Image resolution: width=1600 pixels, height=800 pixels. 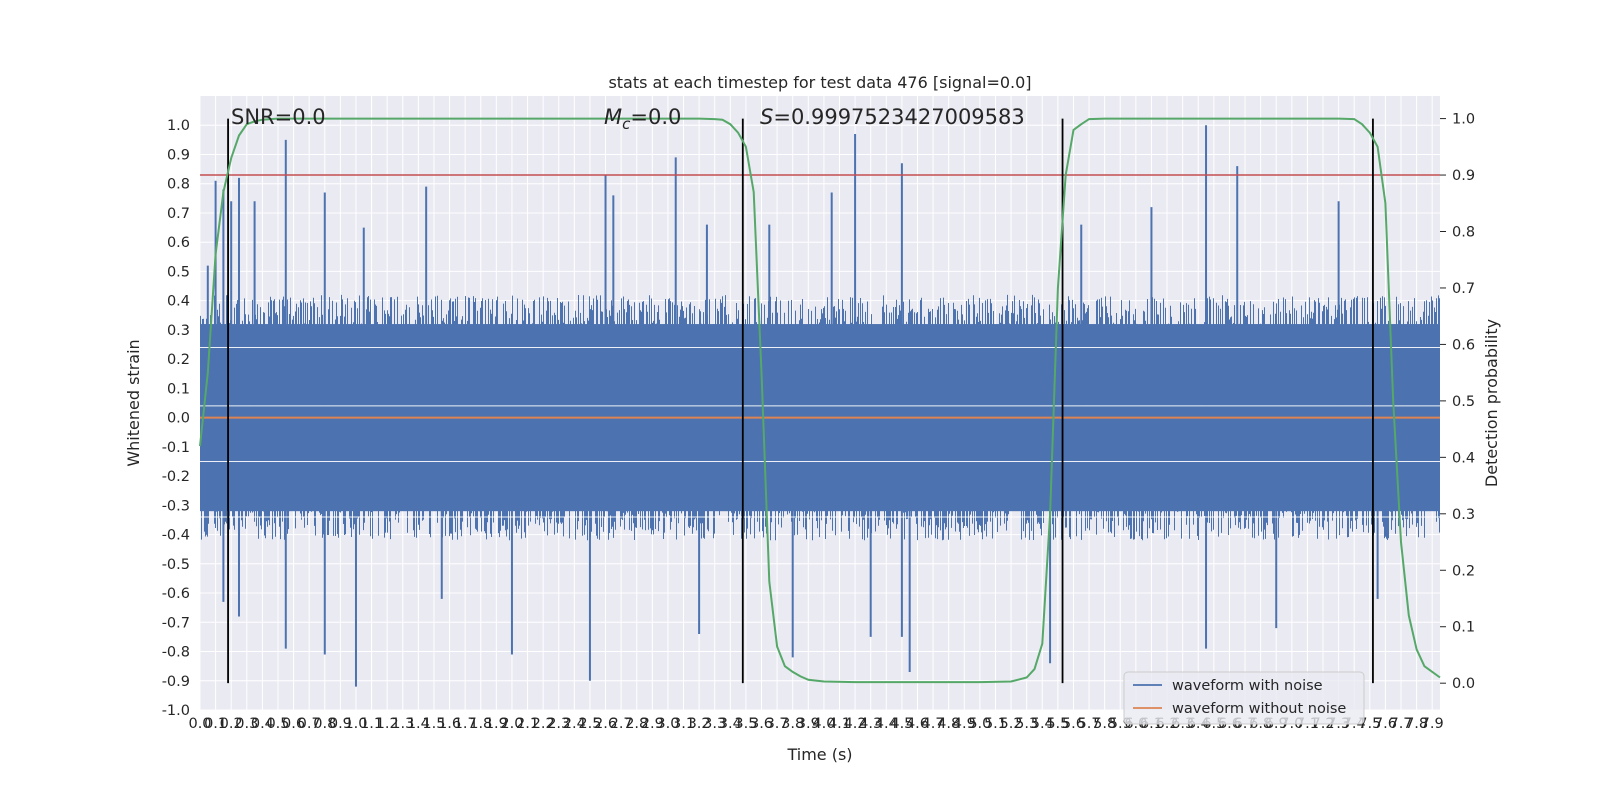 What do you see at coordinates (948, 724) in the screenshot?
I see `x-tick-label: 4.8` at bounding box center [948, 724].